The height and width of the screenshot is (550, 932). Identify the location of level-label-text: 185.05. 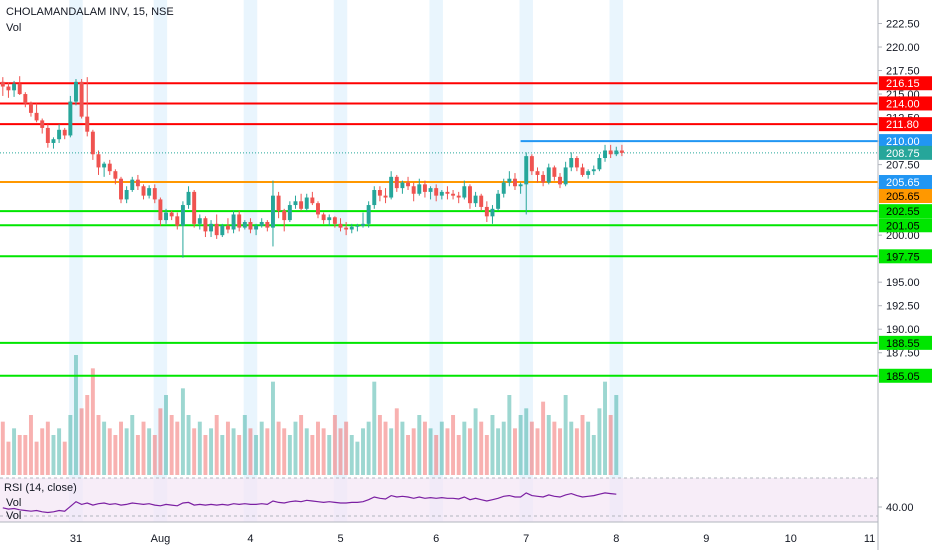
(903, 377).